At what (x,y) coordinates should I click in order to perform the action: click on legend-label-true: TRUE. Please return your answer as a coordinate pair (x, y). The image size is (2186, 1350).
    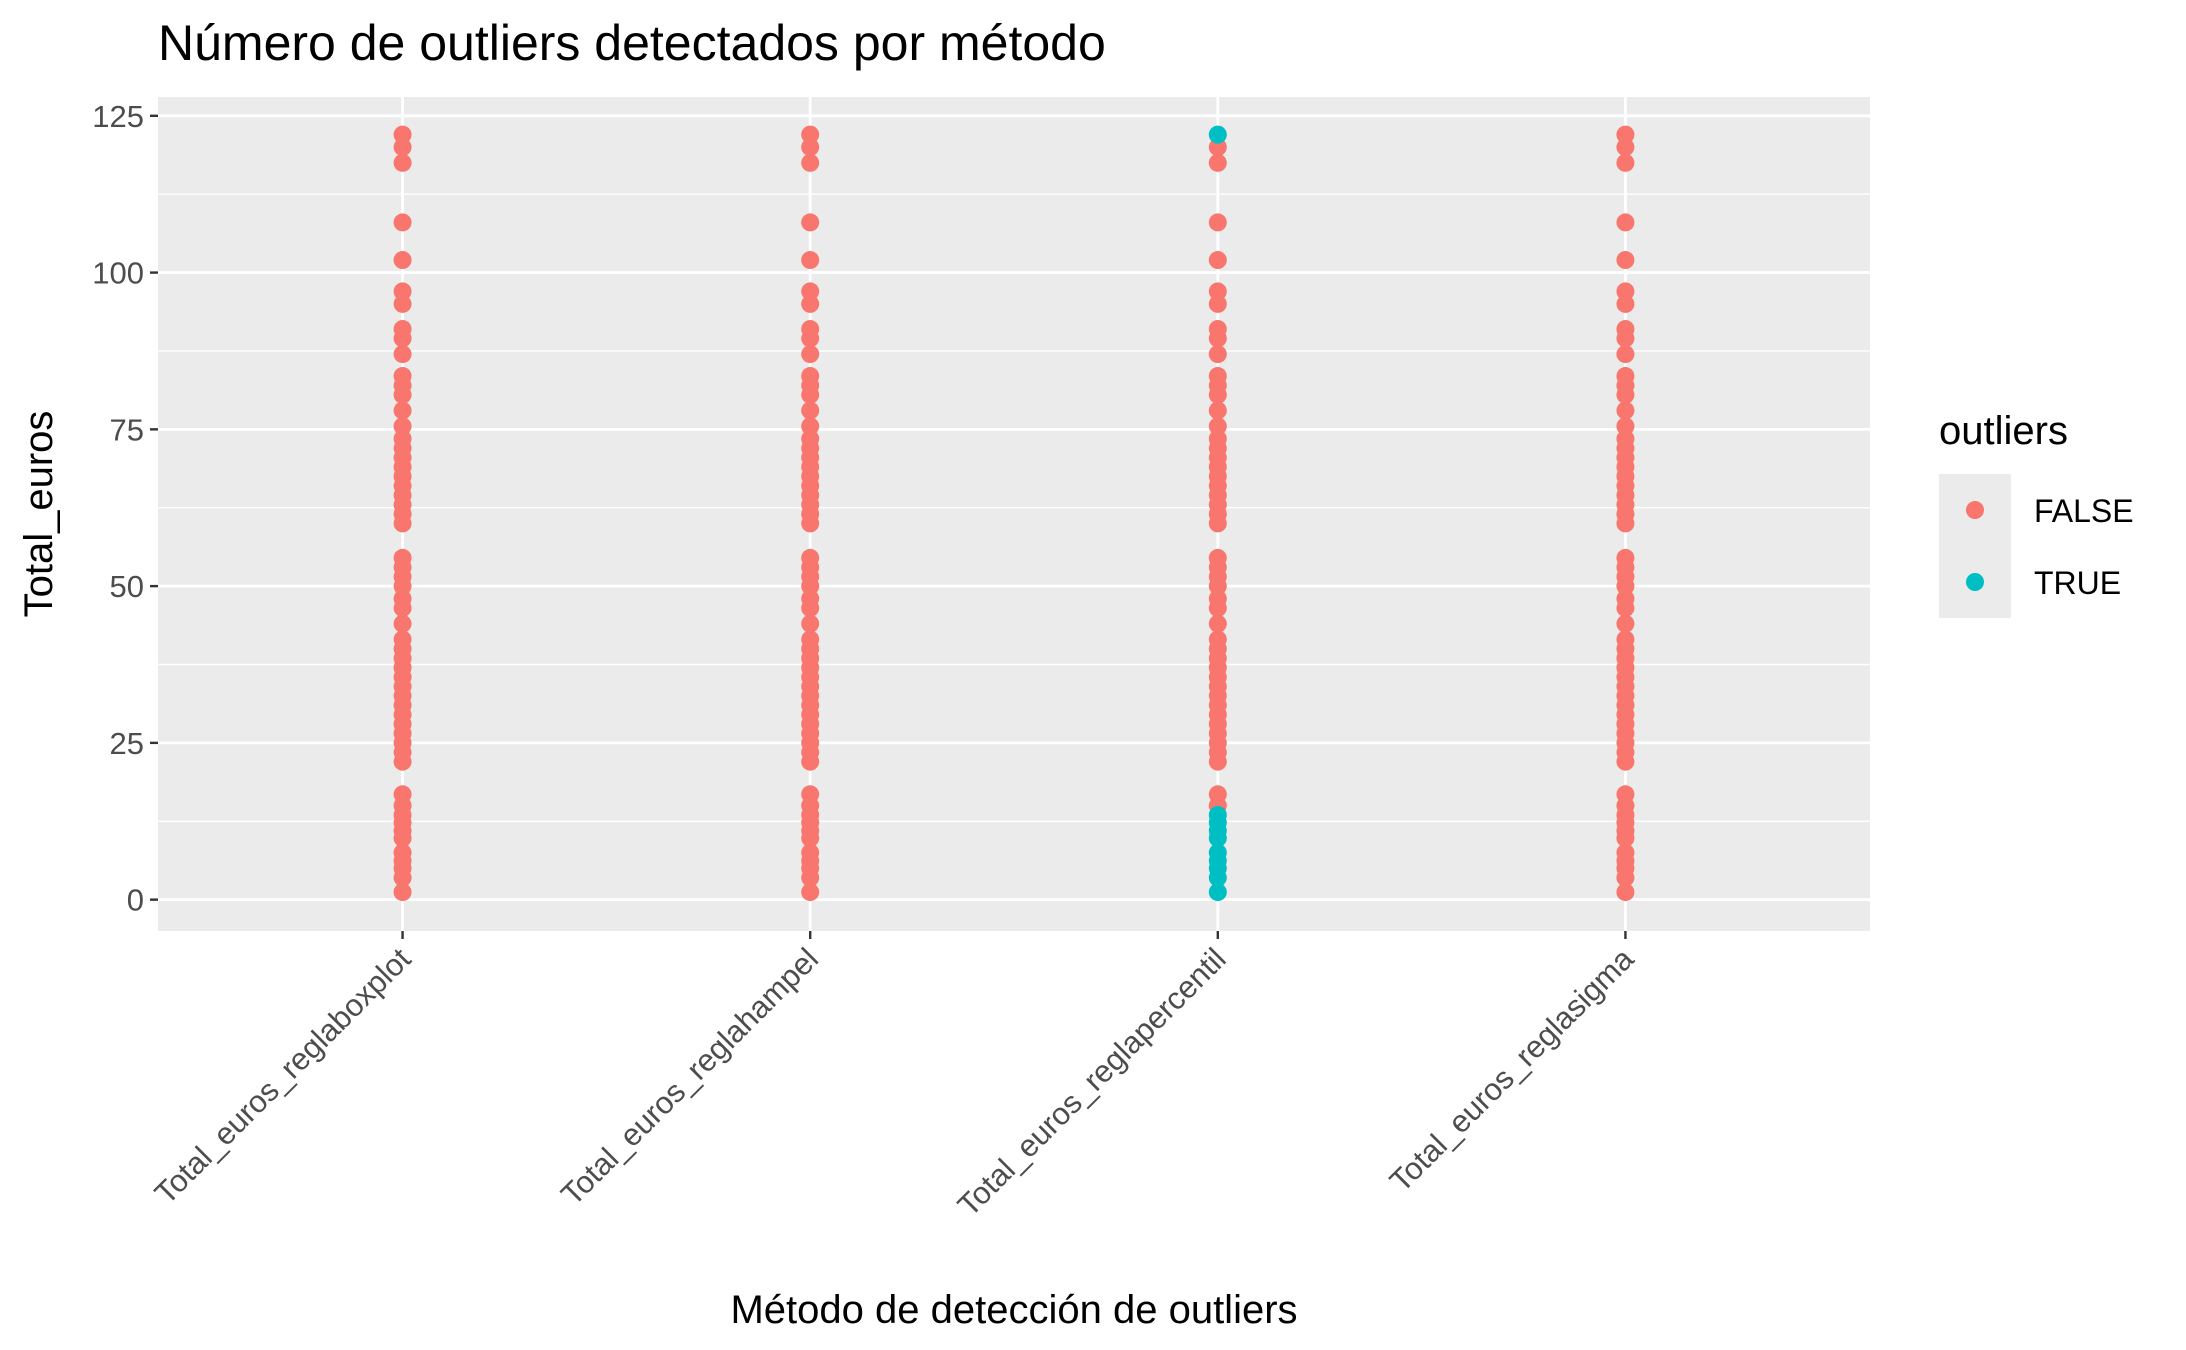
    Looking at the image, I should click on (2077, 583).